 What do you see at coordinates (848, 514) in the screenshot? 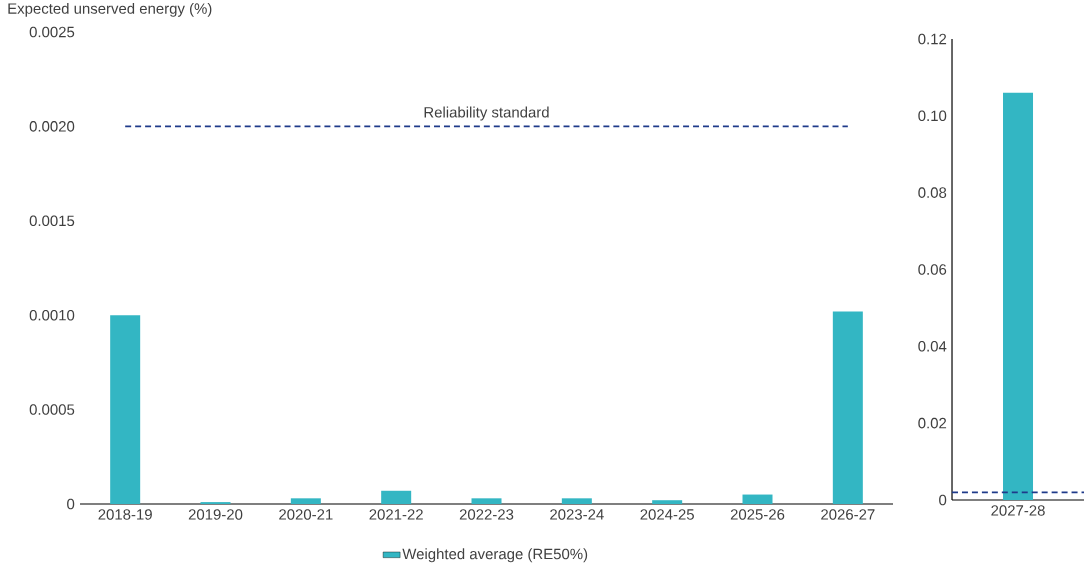
I see `x-tick-label: 2026-27` at bounding box center [848, 514].